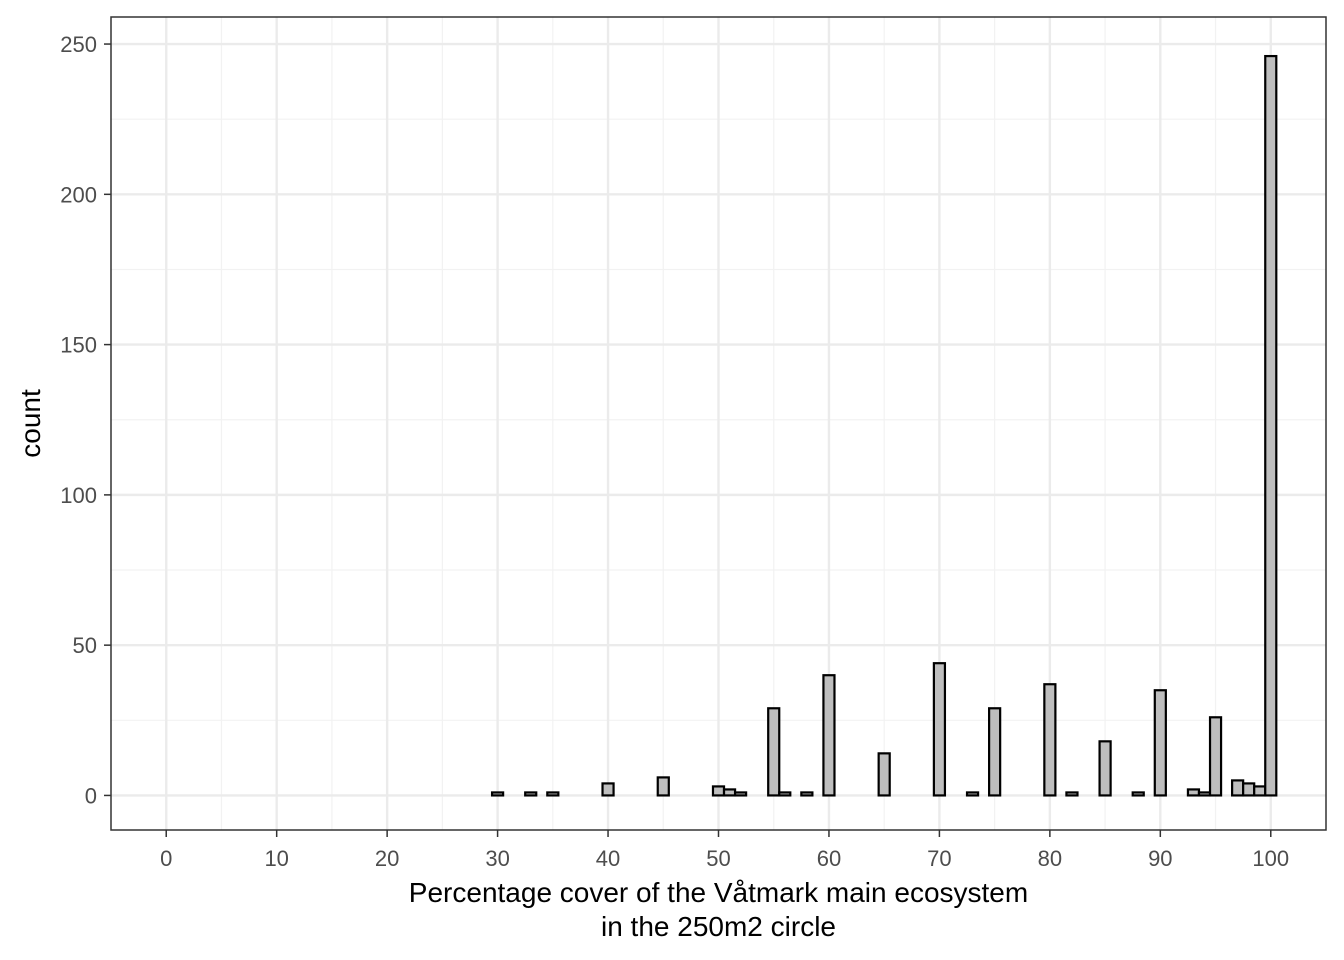 The width and height of the screenshot is (1344, 960). Describe the element at coordinates (78, 194) in the screenshot. I see `y-tick-label: 200` at that location.